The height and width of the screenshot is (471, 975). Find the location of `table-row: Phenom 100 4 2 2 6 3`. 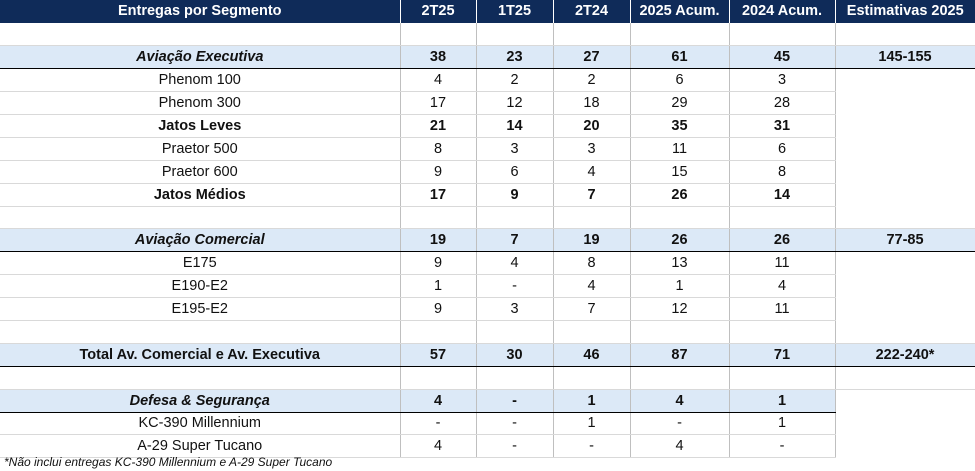

table-row: Phenom 100 4 2 2 6 3 is located at coordinates (487, 80).